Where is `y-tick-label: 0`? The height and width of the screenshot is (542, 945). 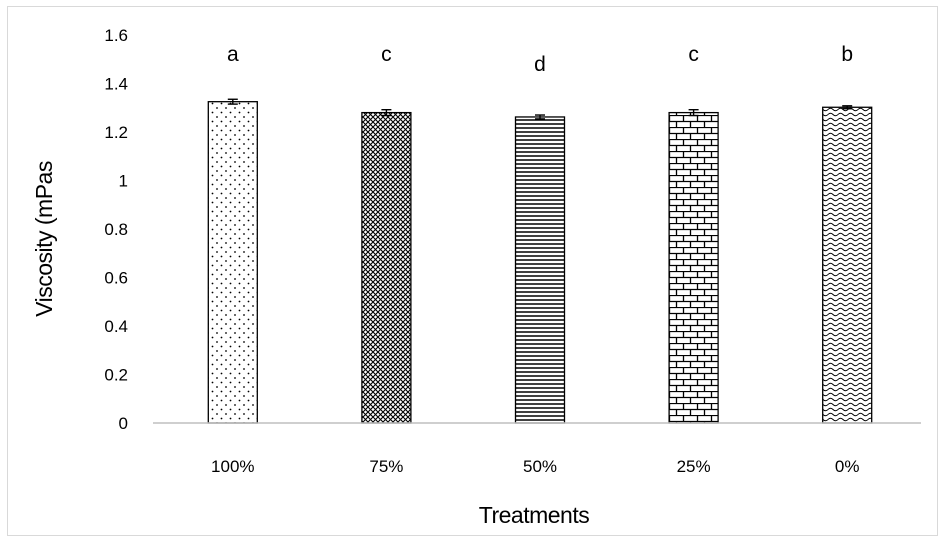
y-tick-label: 0 is located at coordinates (123, 423).